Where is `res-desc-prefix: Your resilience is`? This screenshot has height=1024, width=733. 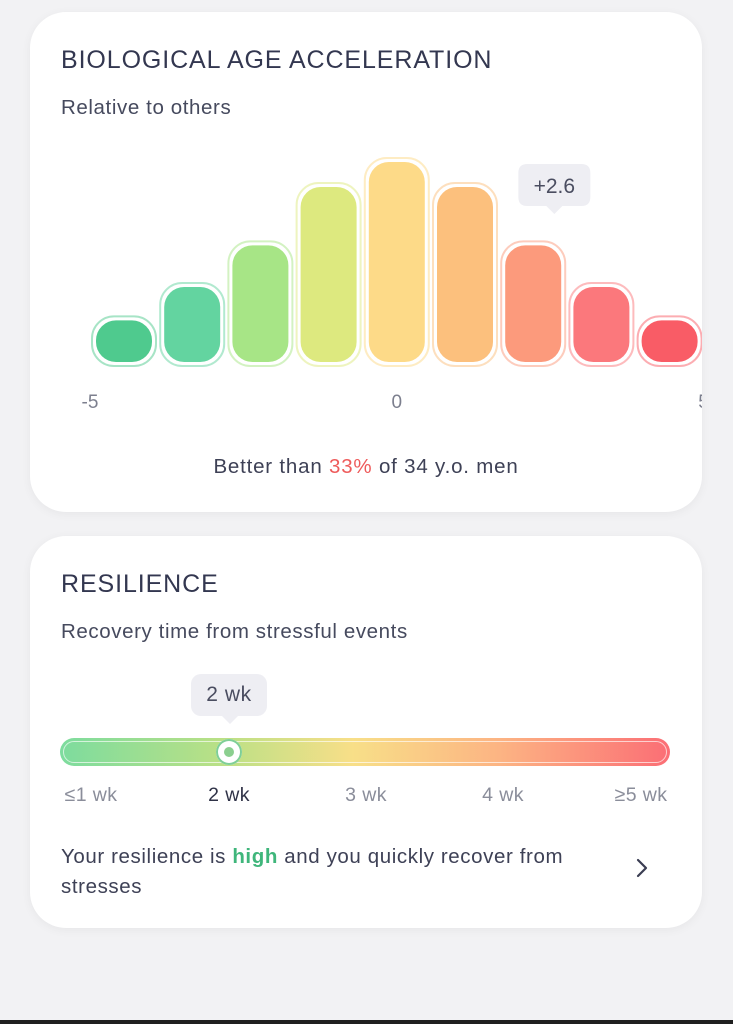
res-desc-prefix: Your resilience is is located at coordinates (147, 856).